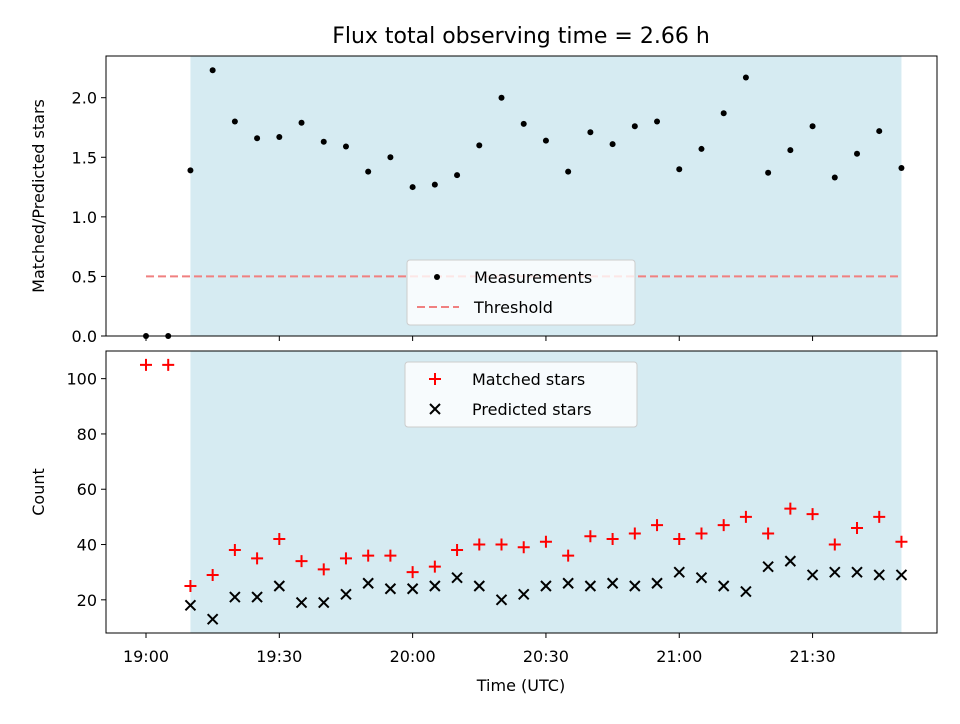  I want to click on legend-box, so click(521, 394).